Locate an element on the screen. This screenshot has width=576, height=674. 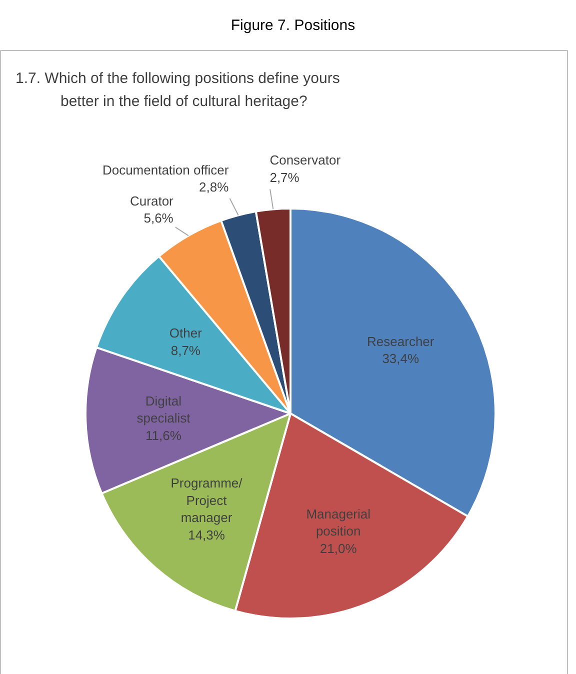
data-label: 11,6% is located at coordinates (164, 435).